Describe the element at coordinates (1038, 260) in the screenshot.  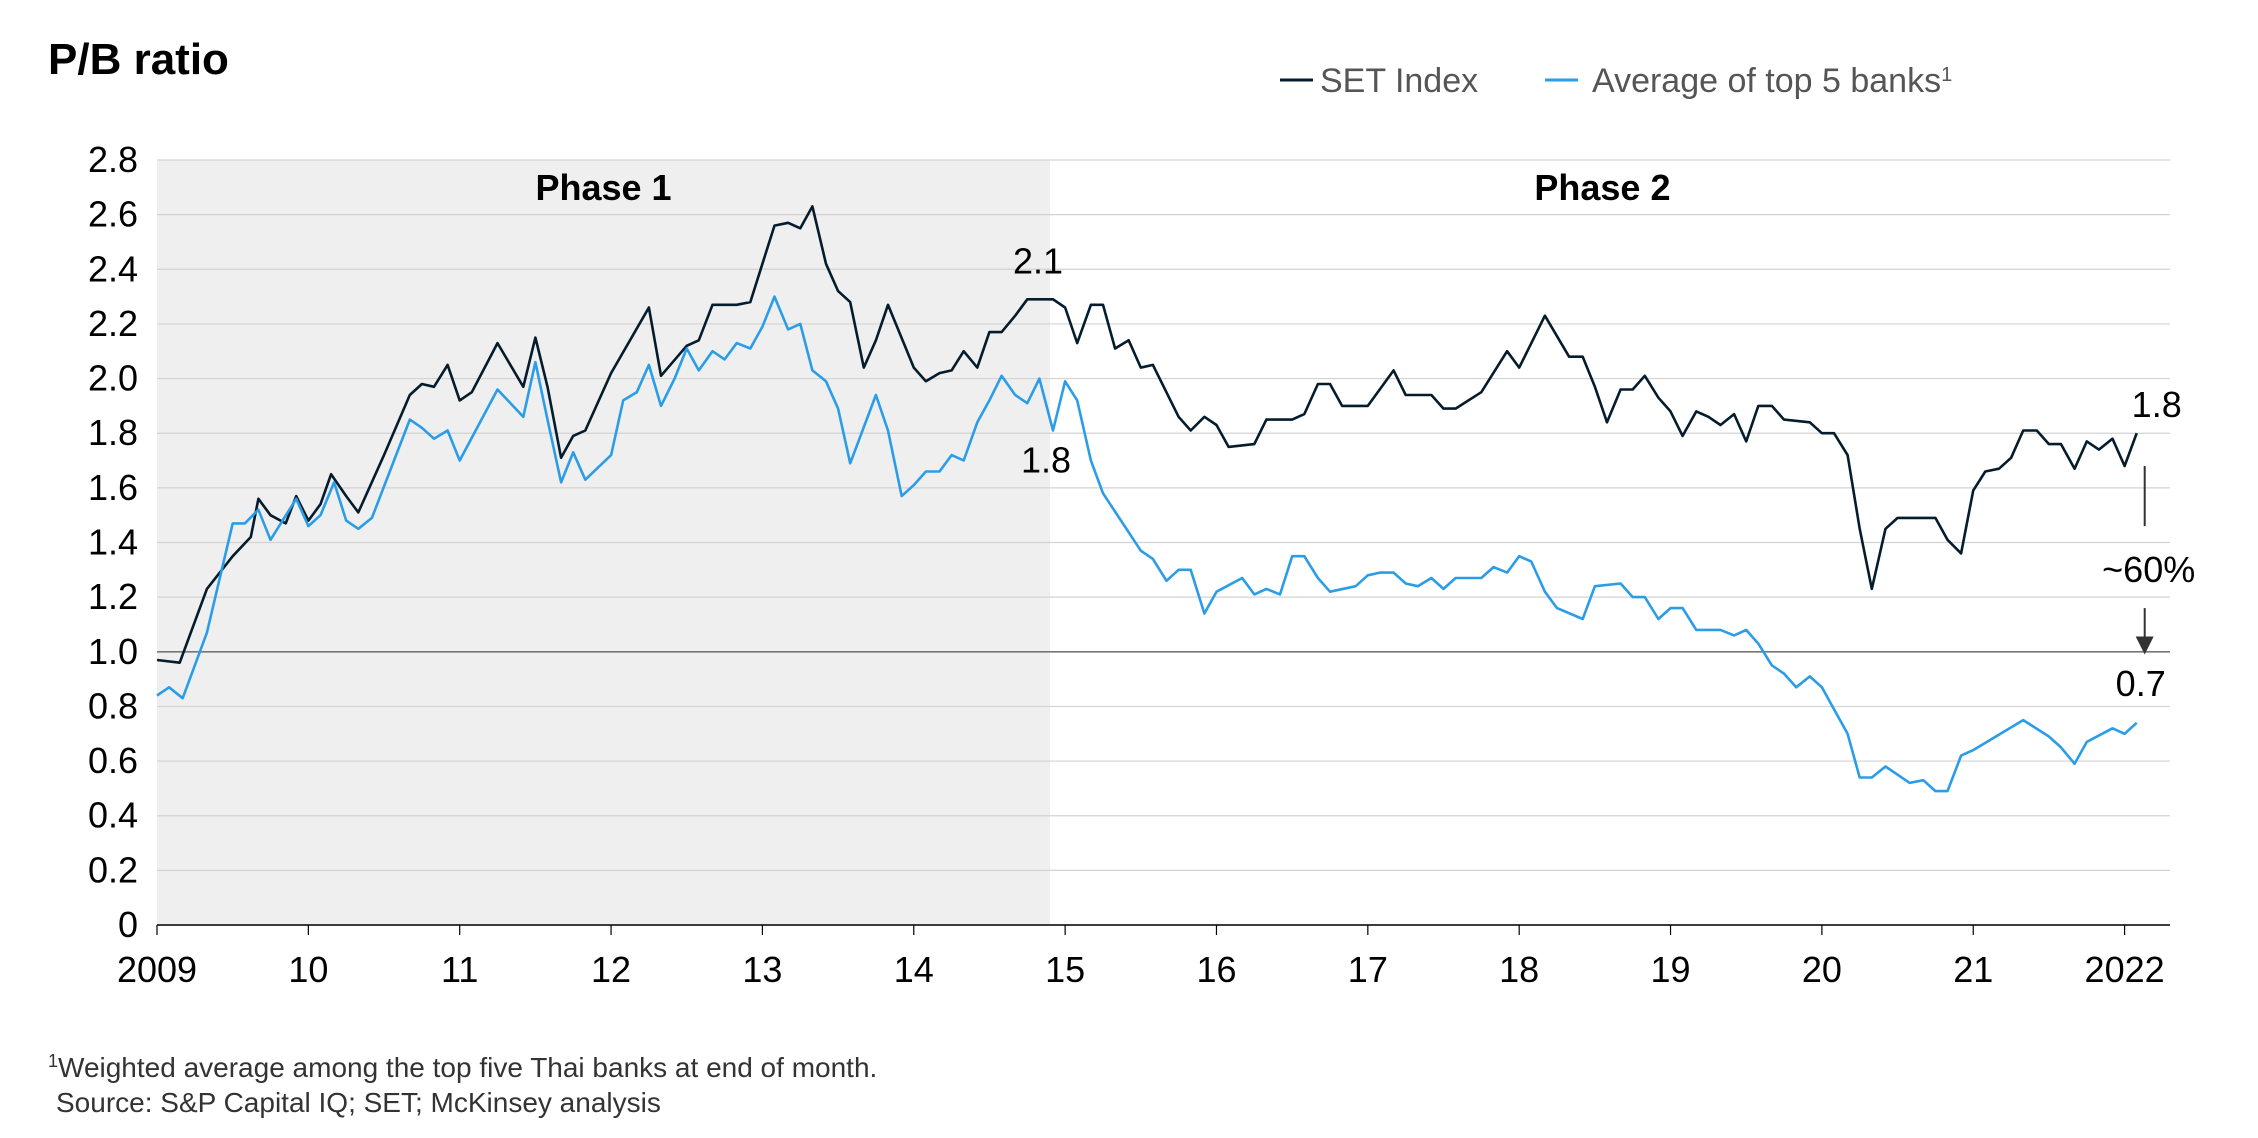
I see `annotation-set-2015: 2.1` at that location.